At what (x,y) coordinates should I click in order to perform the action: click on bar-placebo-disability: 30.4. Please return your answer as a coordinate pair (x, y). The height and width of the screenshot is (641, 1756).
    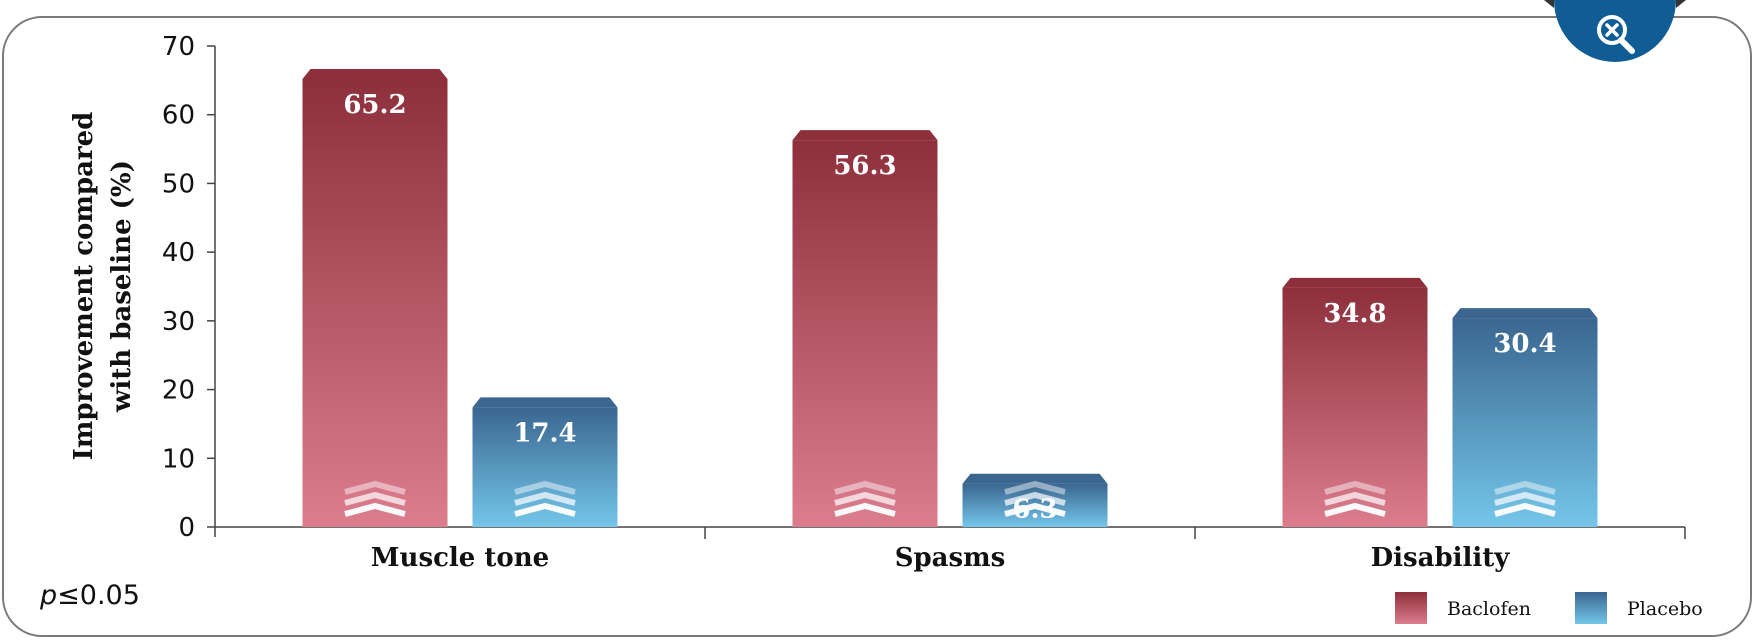
    Looking at the image, I should click on (1525, 417).